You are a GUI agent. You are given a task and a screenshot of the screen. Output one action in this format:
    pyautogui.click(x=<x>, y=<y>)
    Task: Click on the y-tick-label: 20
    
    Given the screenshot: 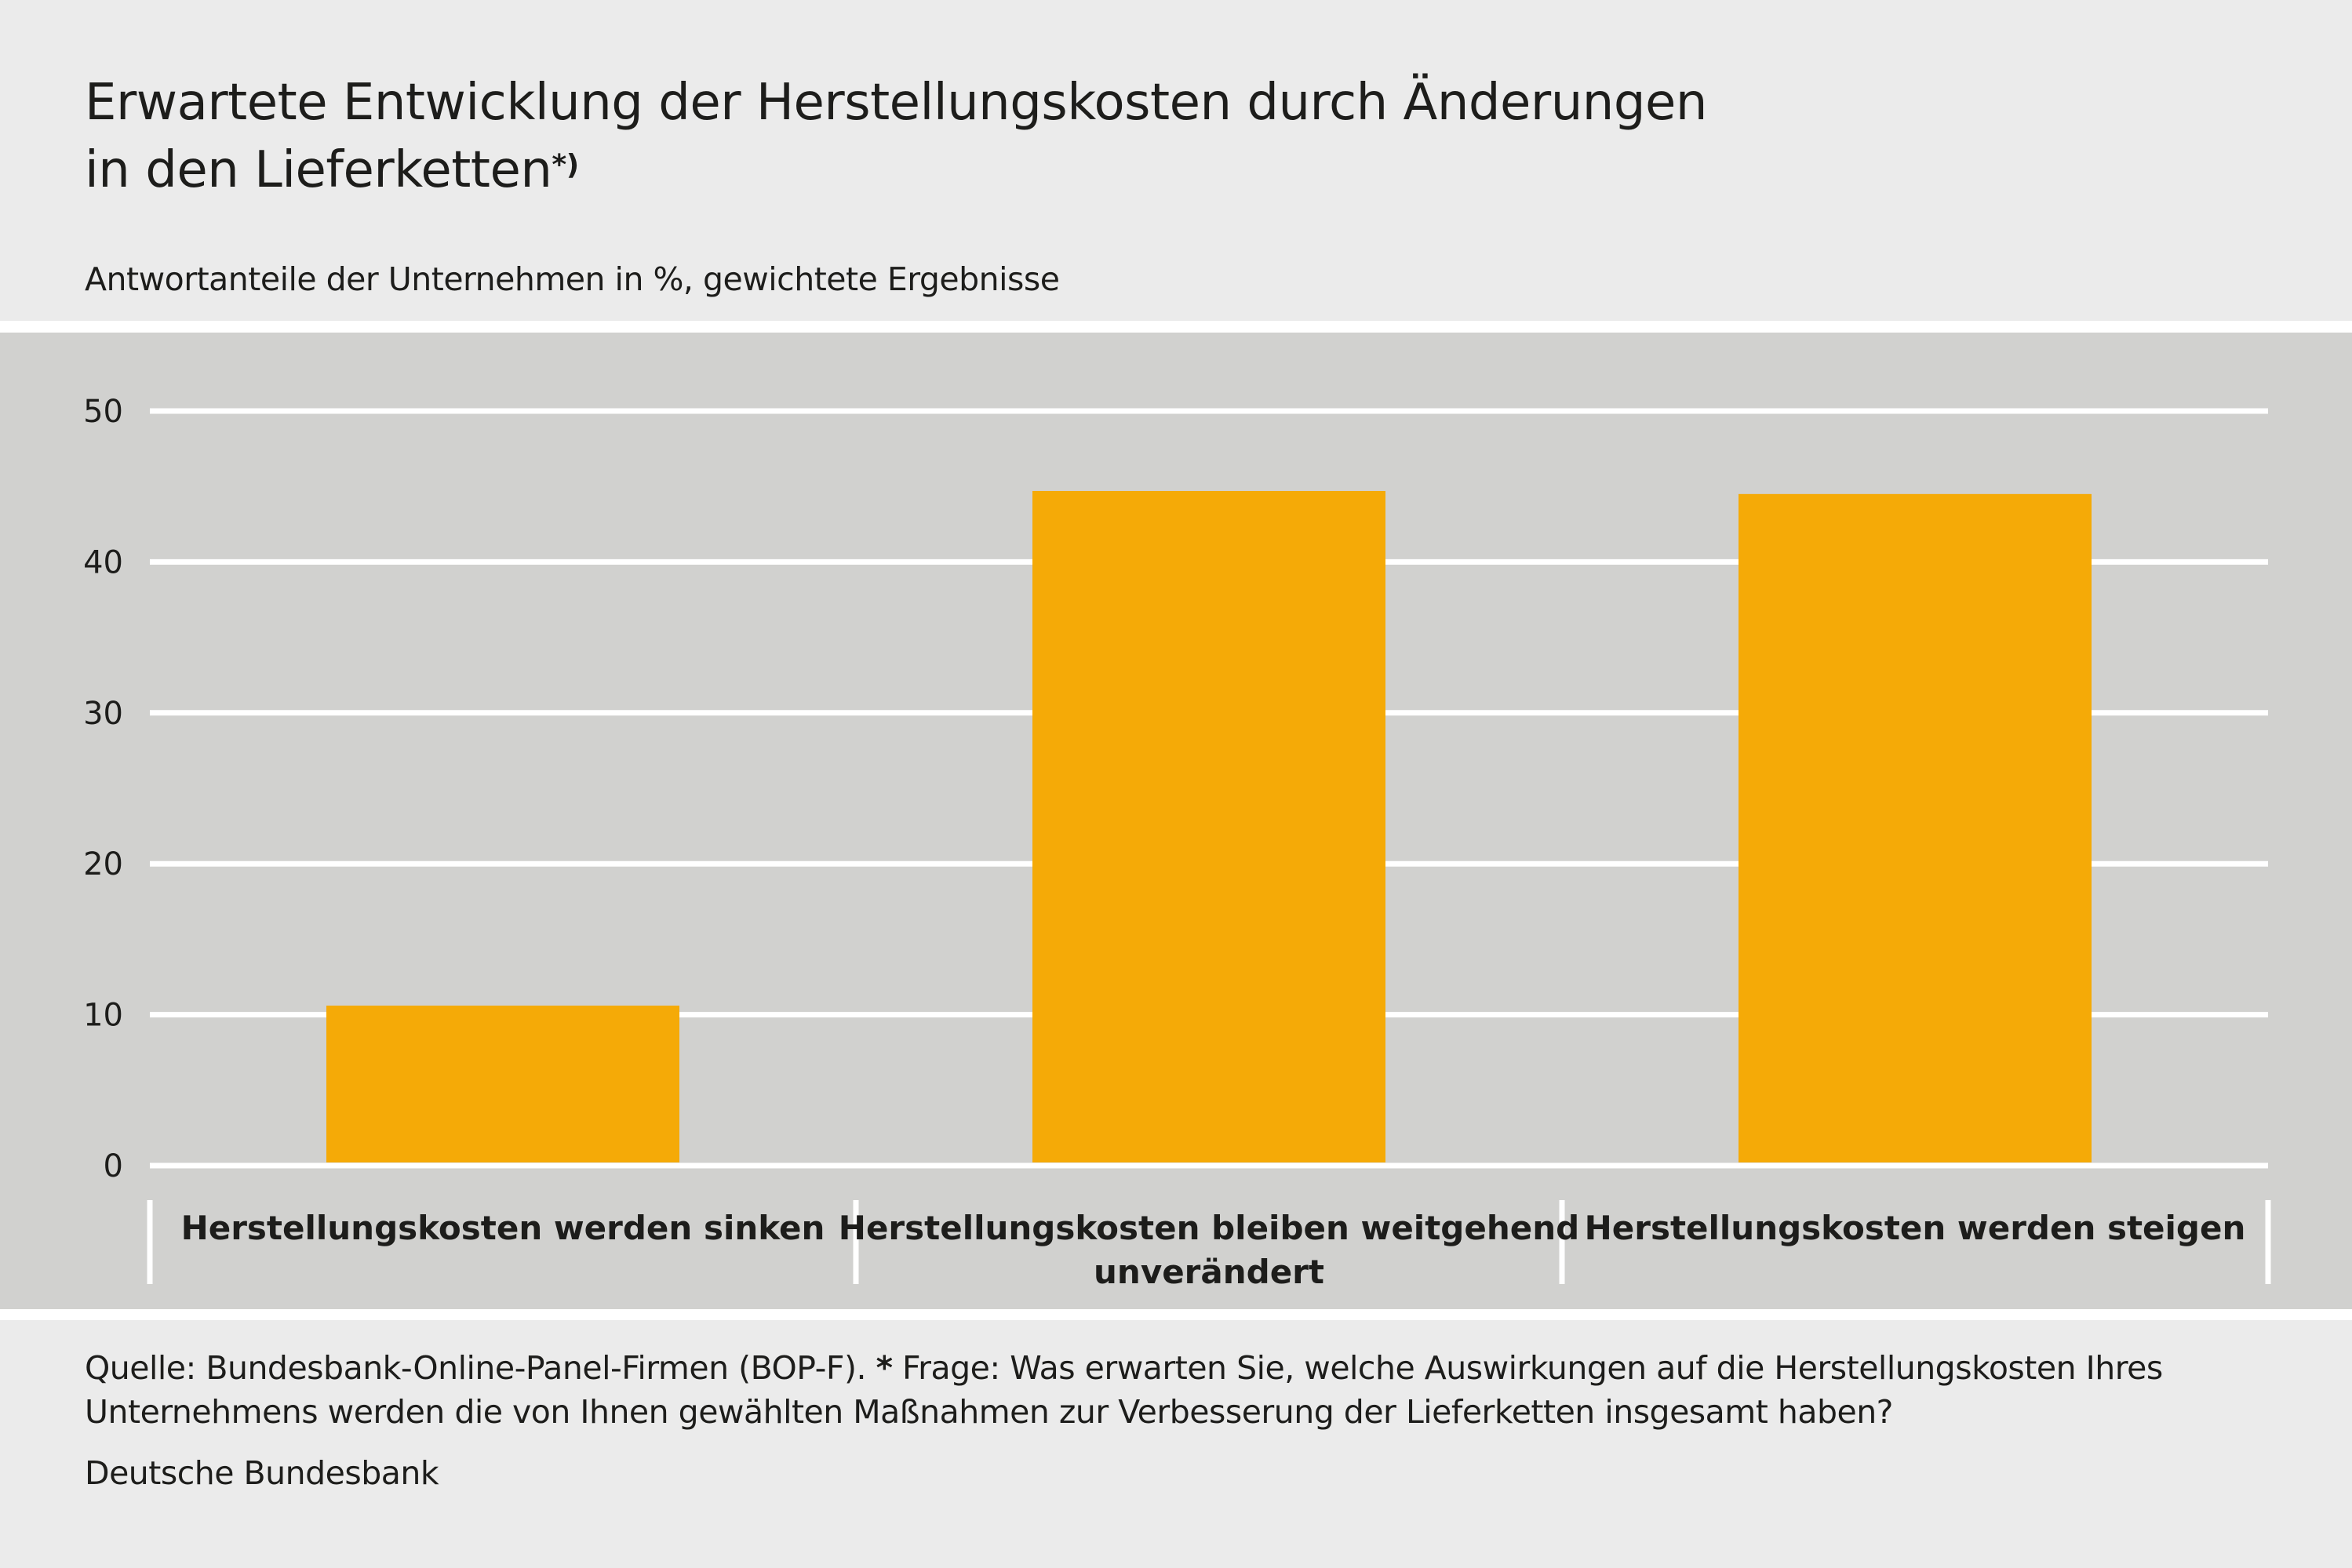 What is the action you would take?
    pyautogui.click(x=103, y=864)
    